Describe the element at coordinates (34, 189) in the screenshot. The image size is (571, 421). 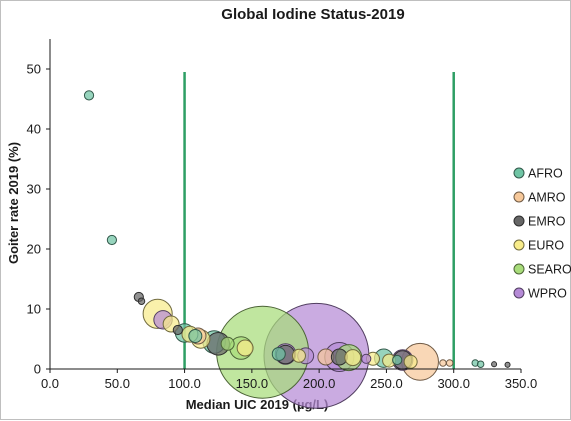
I see `y-tick-label: 30` at that location.